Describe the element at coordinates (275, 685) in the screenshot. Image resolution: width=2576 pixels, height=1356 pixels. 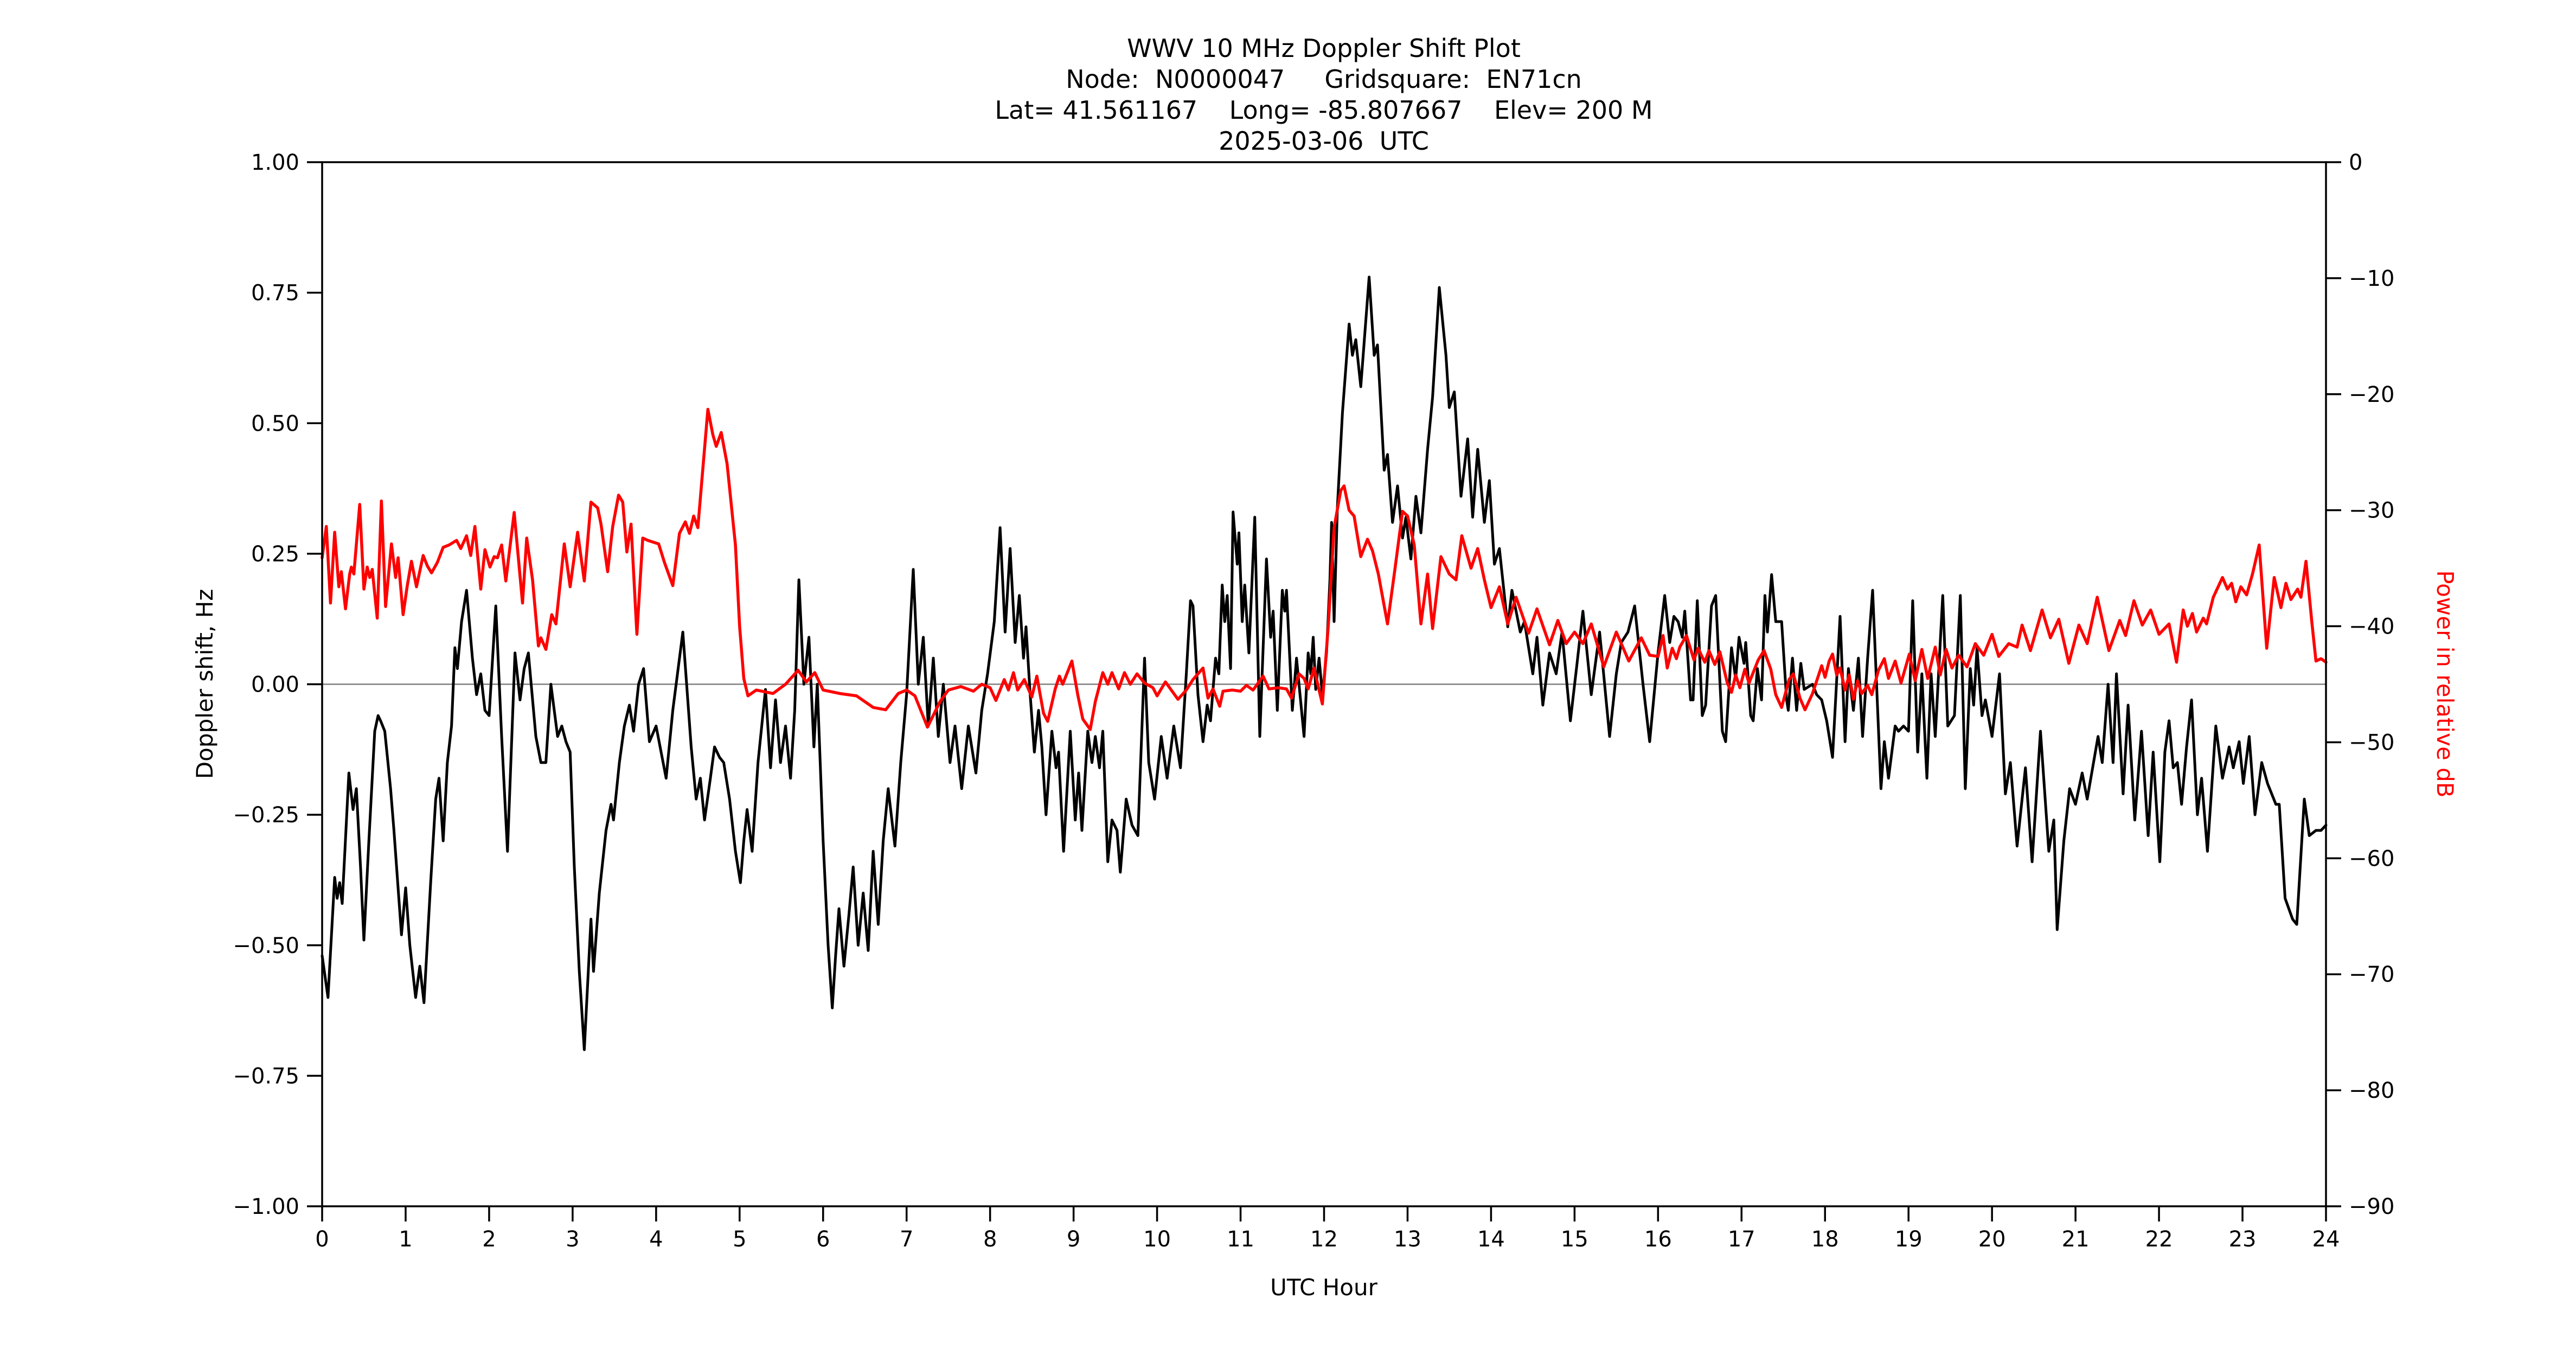
I see `left-tick-label: 0.00` at that location.